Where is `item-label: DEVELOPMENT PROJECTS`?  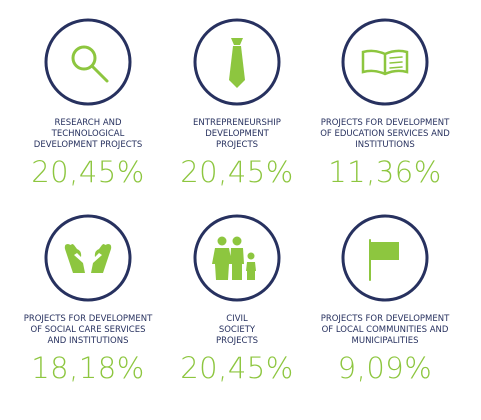
item-label: DEVELOPMENT PROJECTS is located at coordinates (88, 145).